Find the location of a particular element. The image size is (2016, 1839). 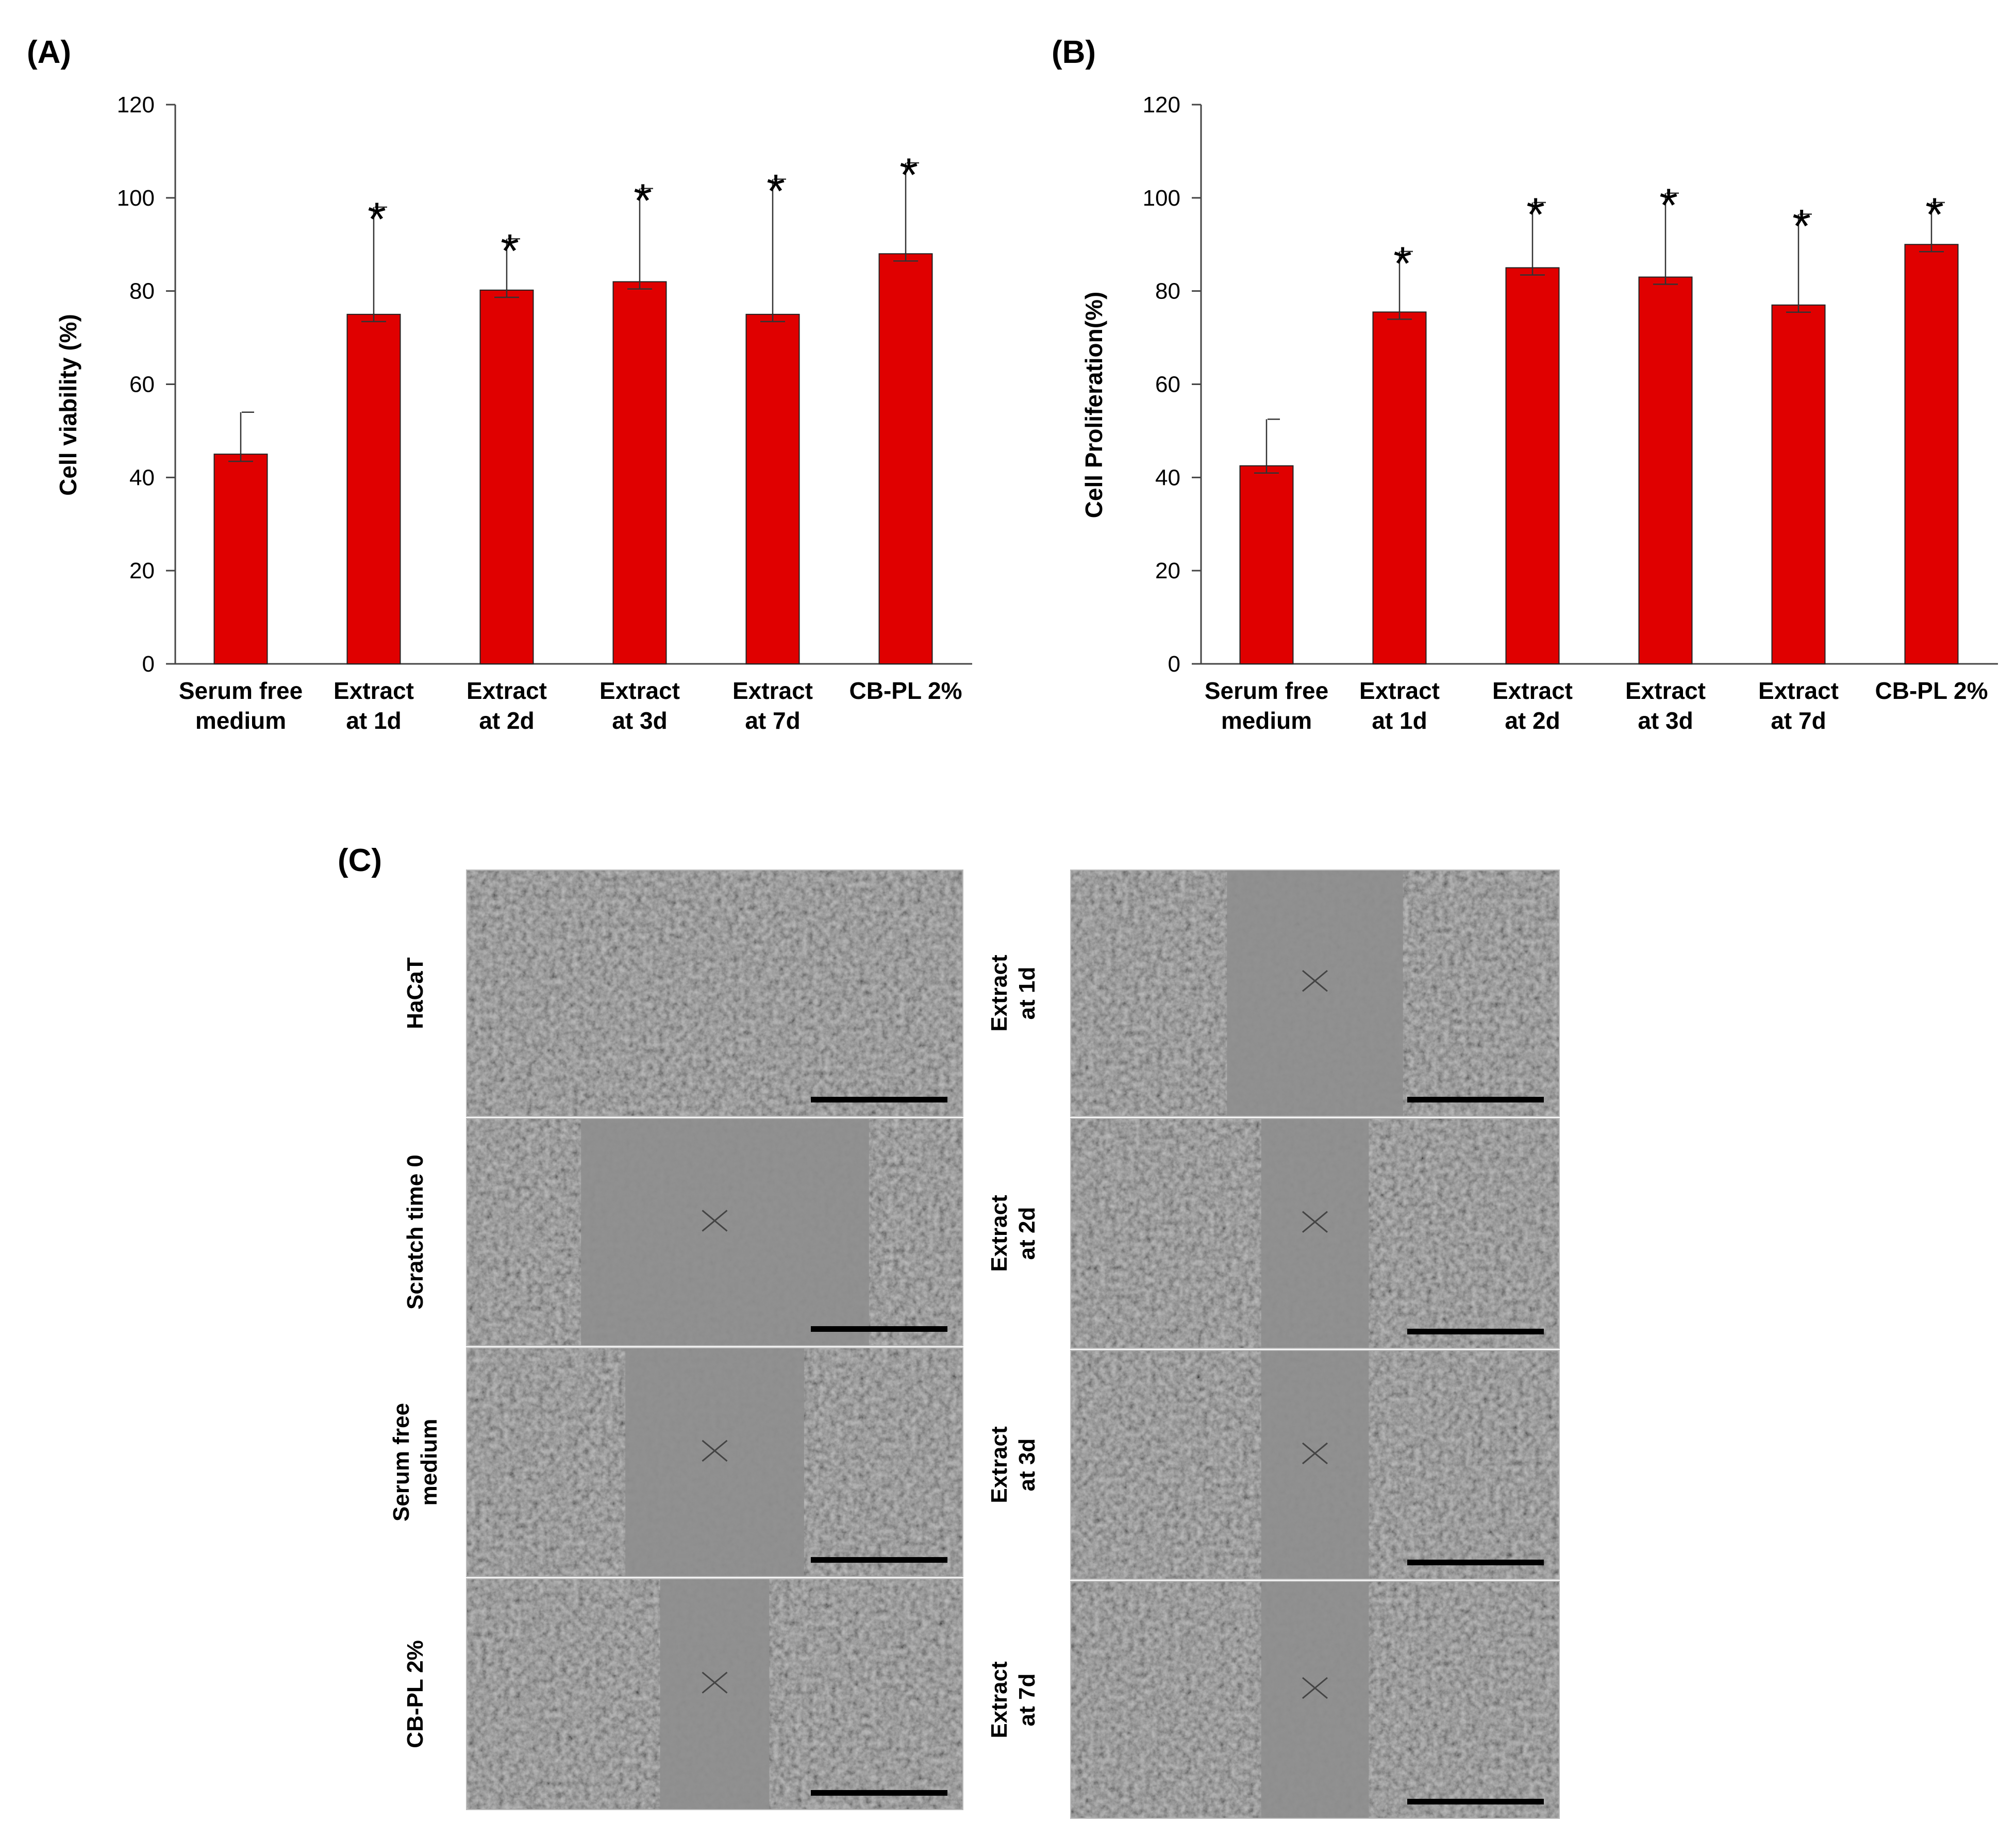

micrograph-label: at 2d is located at coordinates (1027, 1233).